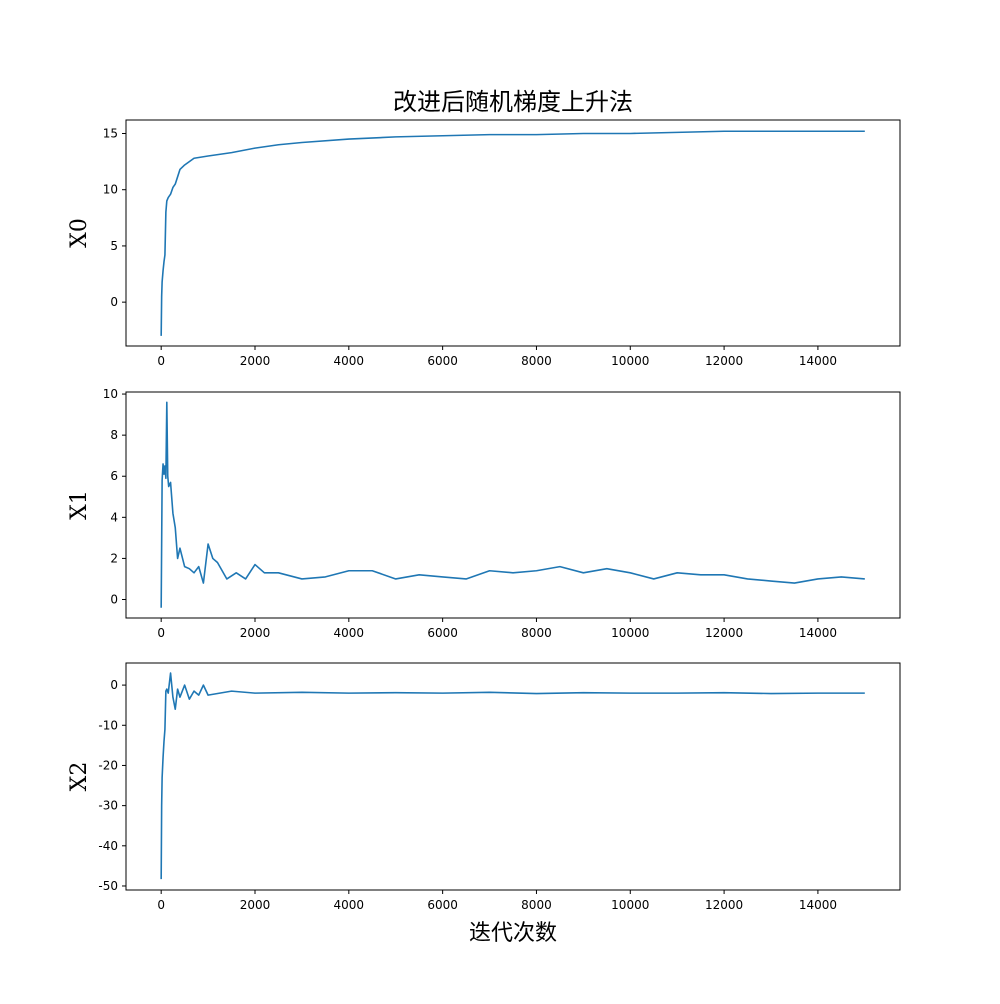 This screenshot has height=1004, width=1000. What do you see at coordinates (513, 102) in the screenshot?
I see `chart-title: 改进后随机梯度上升法` at bounding box center [513, 102].